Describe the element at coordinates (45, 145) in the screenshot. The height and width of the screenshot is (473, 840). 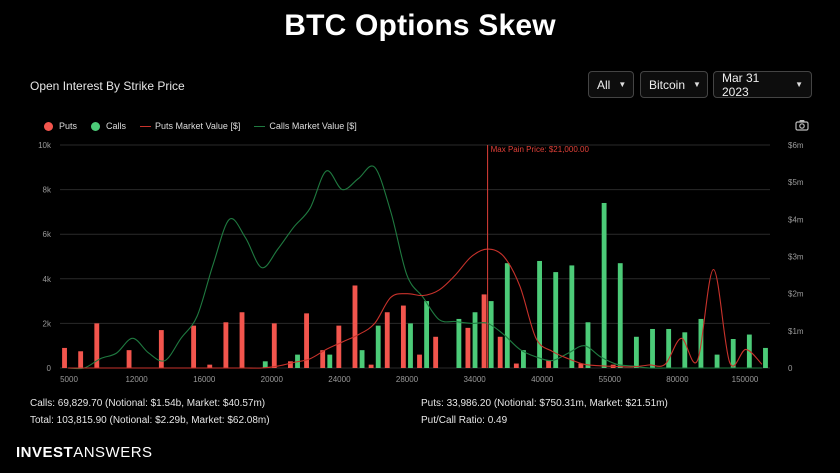
I see `y-axis-left-tick-label: 10k` at that location.